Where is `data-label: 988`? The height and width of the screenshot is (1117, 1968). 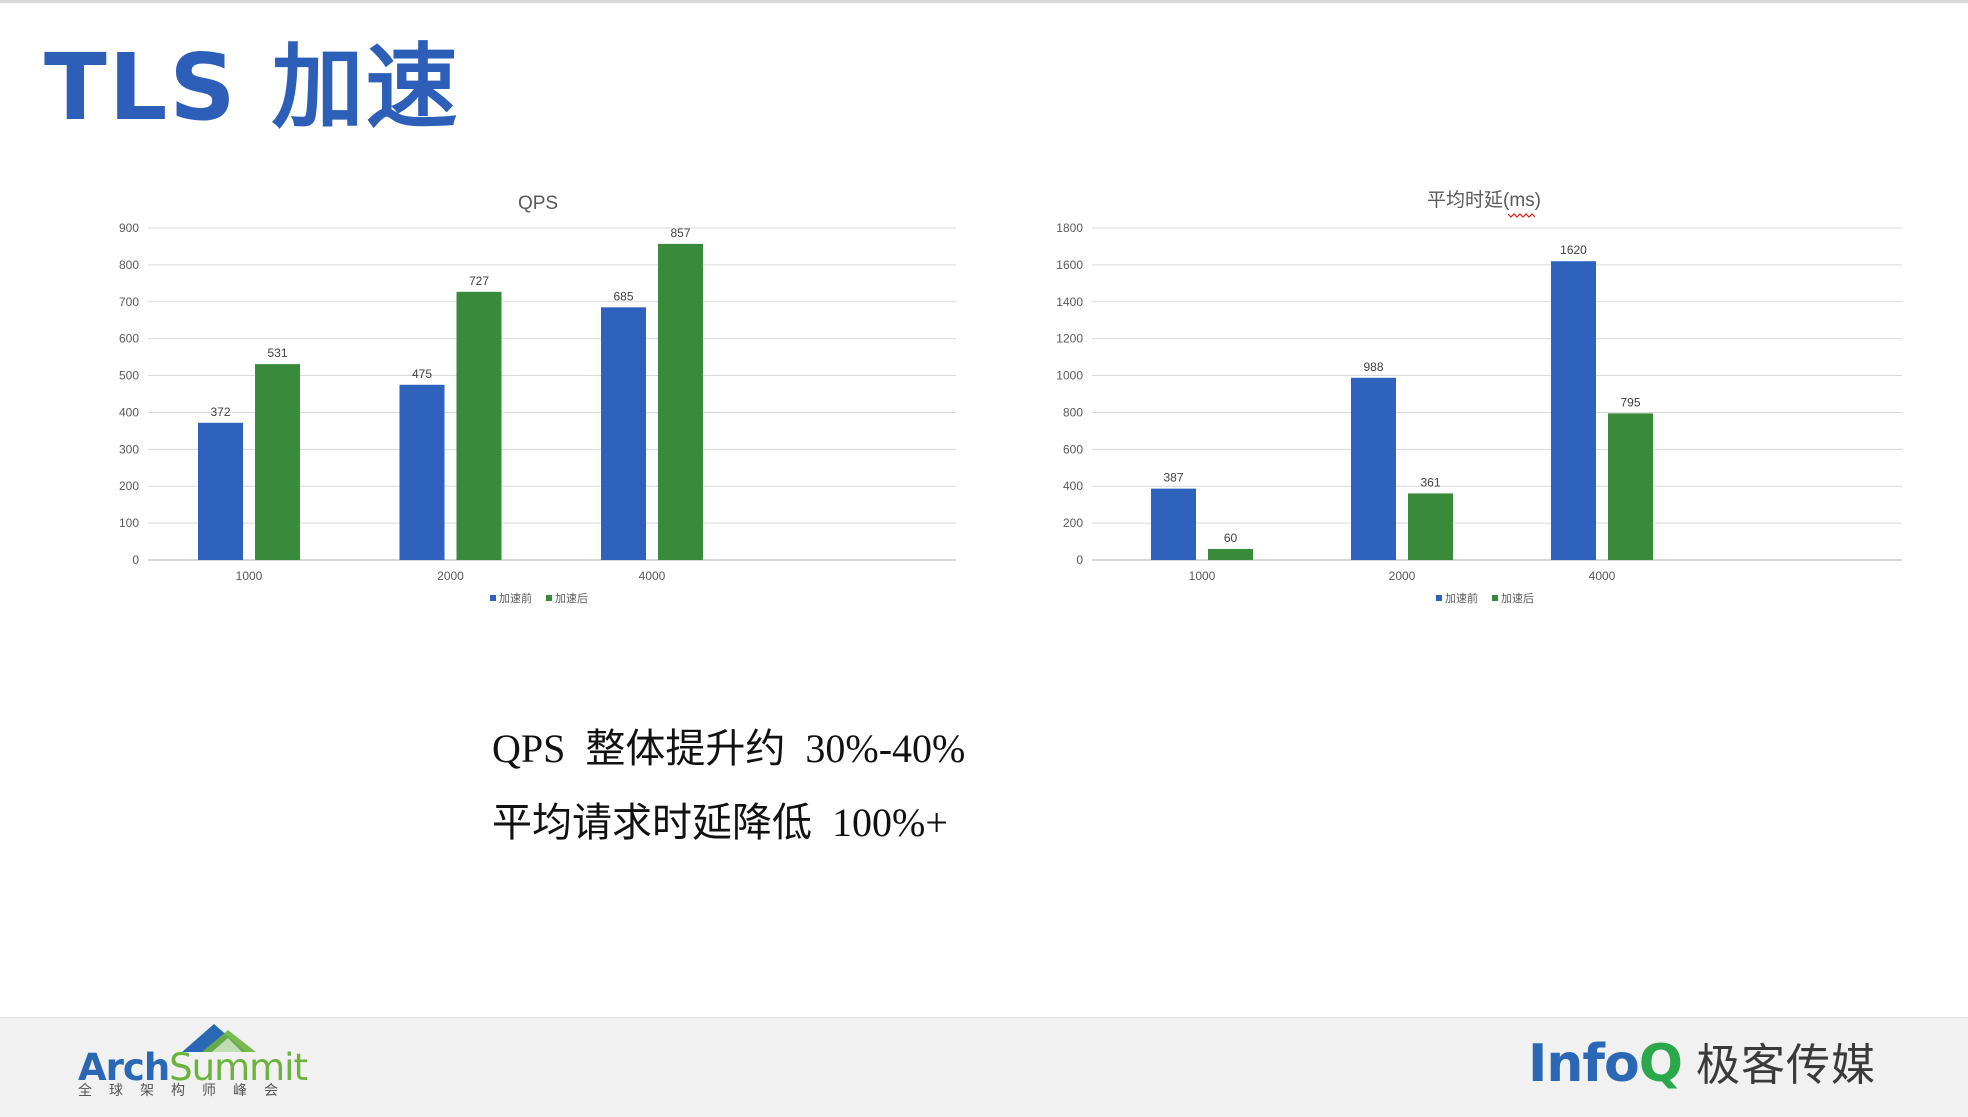
data-label: 988 is located at coordinates (1373, 367).